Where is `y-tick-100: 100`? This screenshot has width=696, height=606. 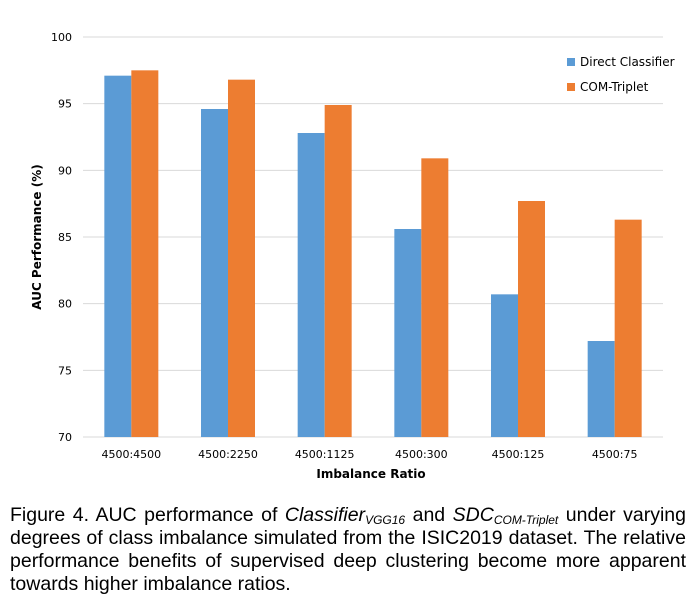
y-tick-100: 100 is located at coordinates (61, 37).